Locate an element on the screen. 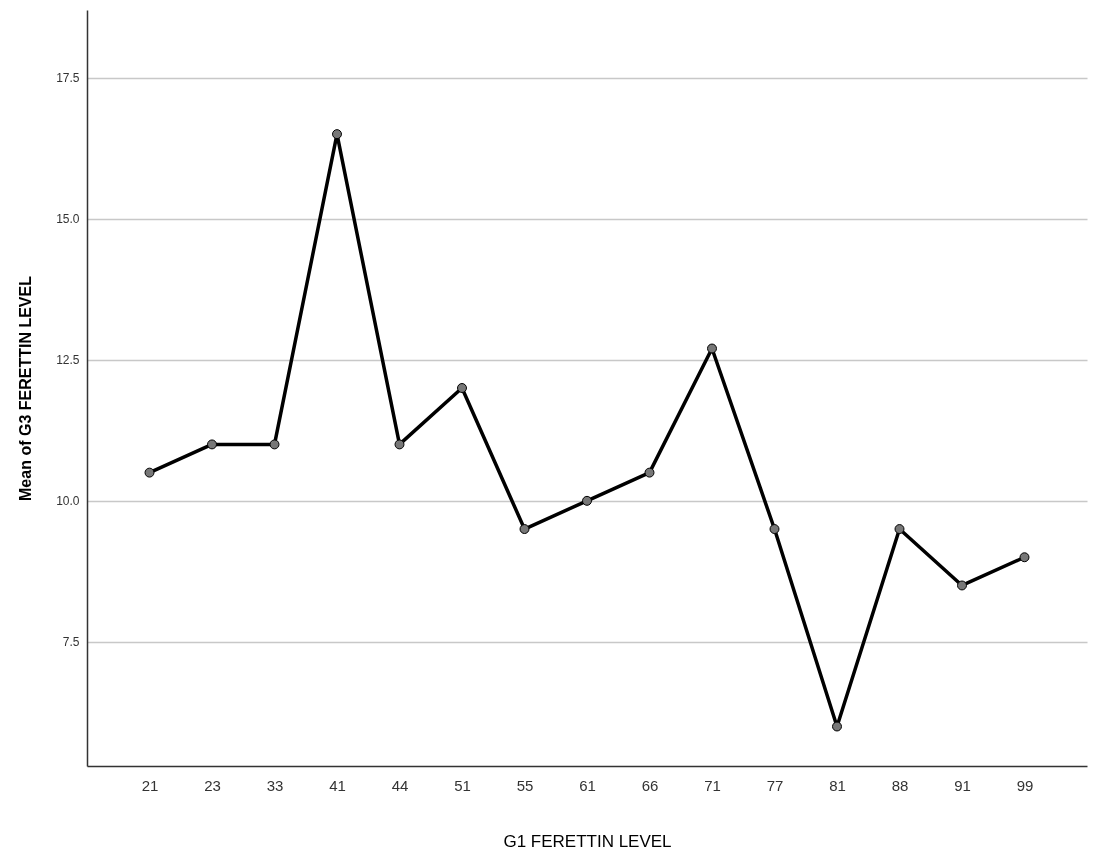 The image size is (1102, 867). x-tick-label: 55 is located at coordinates (525, 785).